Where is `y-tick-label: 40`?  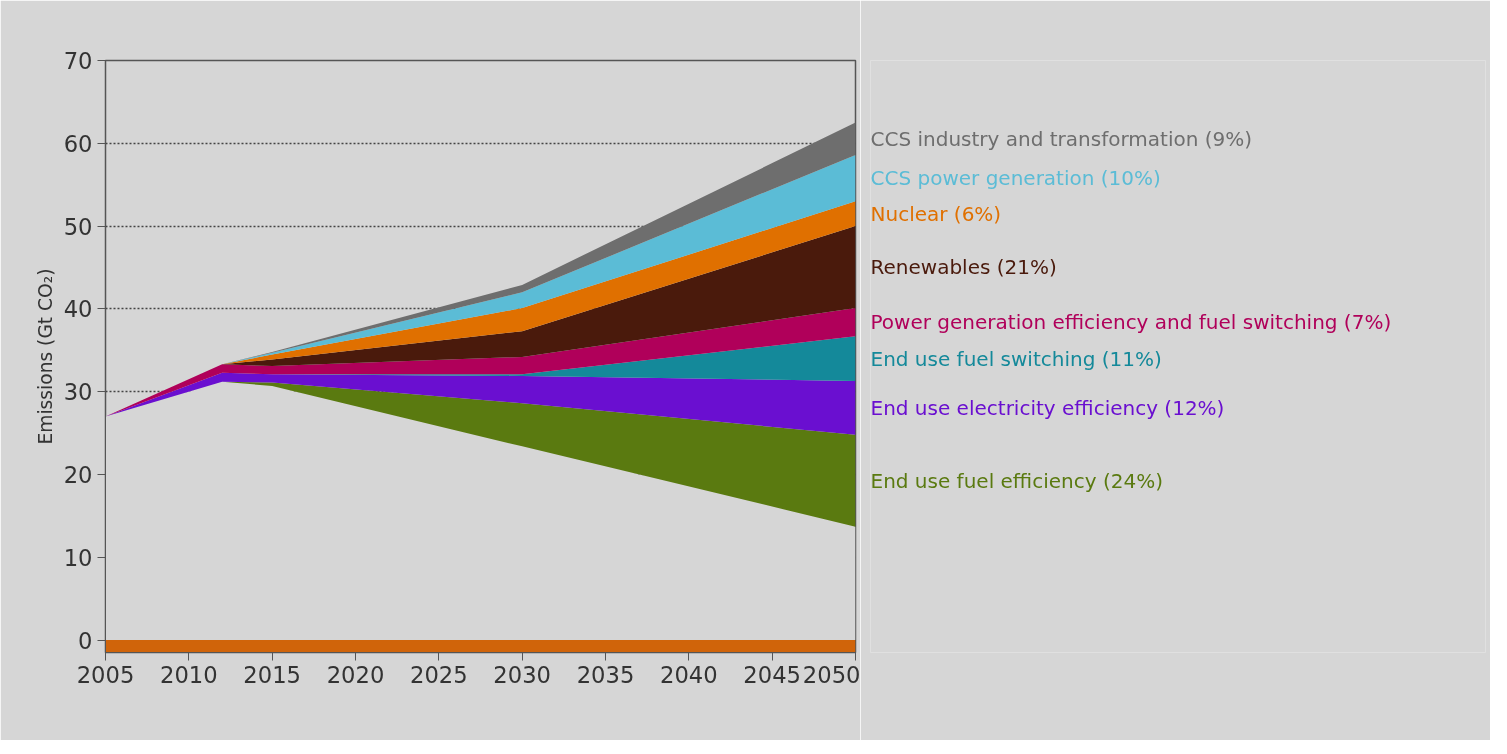
y-tick-label: 40 is located at coordinates (78, 309).